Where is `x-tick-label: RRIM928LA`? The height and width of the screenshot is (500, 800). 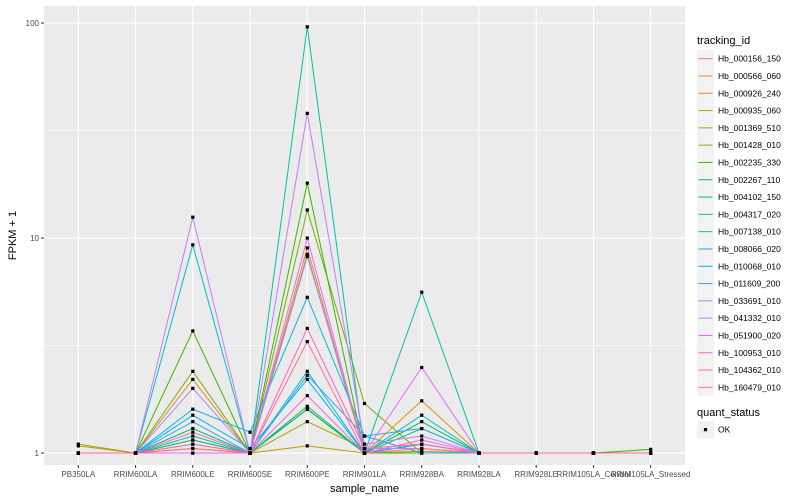
x-tick-label: RRIM928LA is located at coordinates (479, 474).